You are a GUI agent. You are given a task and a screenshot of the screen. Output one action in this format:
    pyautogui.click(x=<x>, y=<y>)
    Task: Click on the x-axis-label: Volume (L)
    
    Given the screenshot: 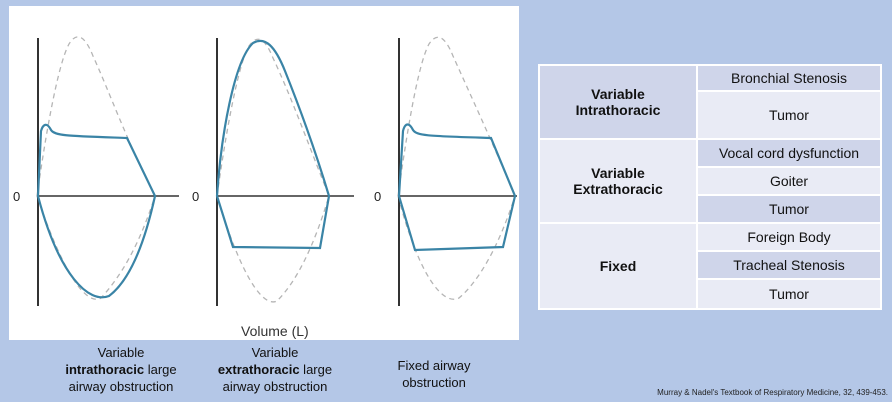 What is the action you would take?
    pyautogui.click(x=275, y=331)
    